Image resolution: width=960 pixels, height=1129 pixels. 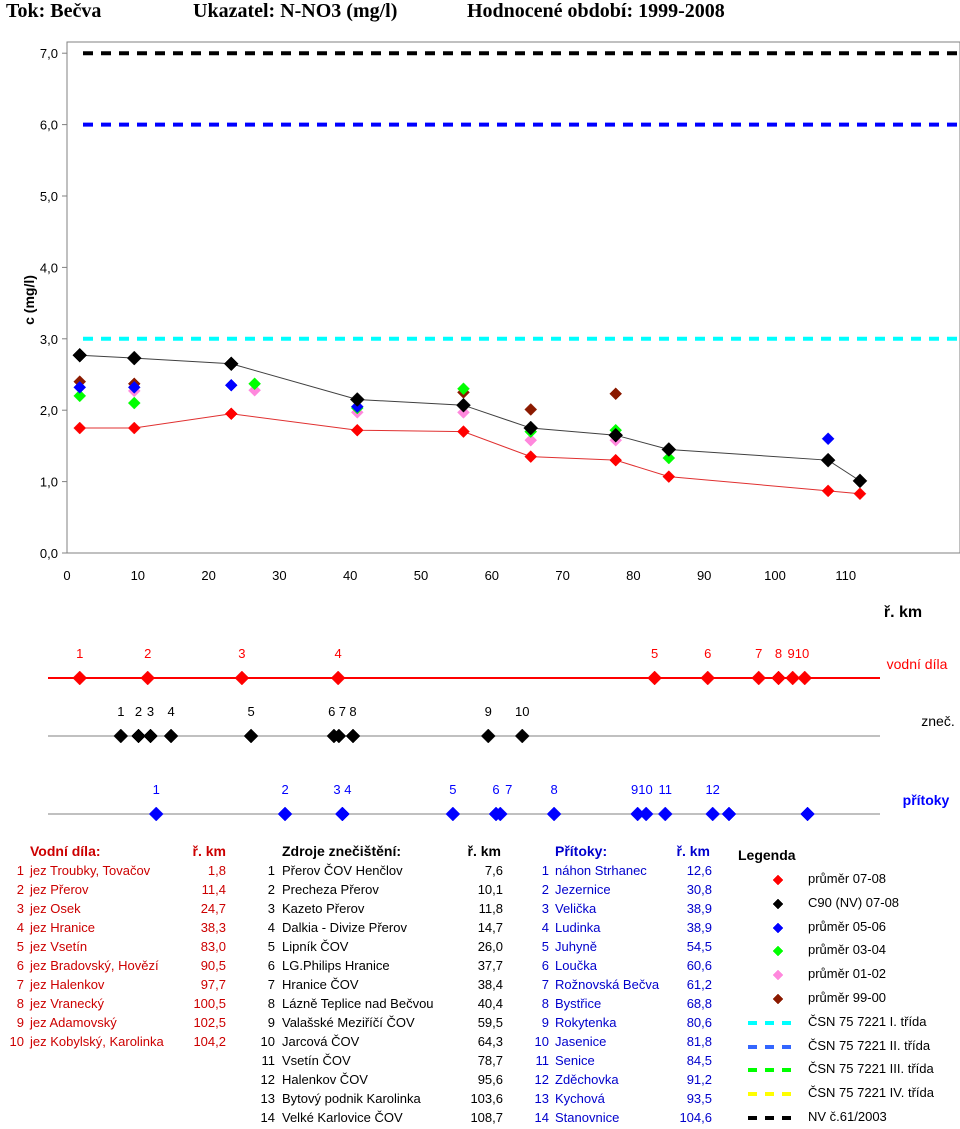 I want to click on row-name: Dalkia - Divize Přerov, so click(x=344, y=927).